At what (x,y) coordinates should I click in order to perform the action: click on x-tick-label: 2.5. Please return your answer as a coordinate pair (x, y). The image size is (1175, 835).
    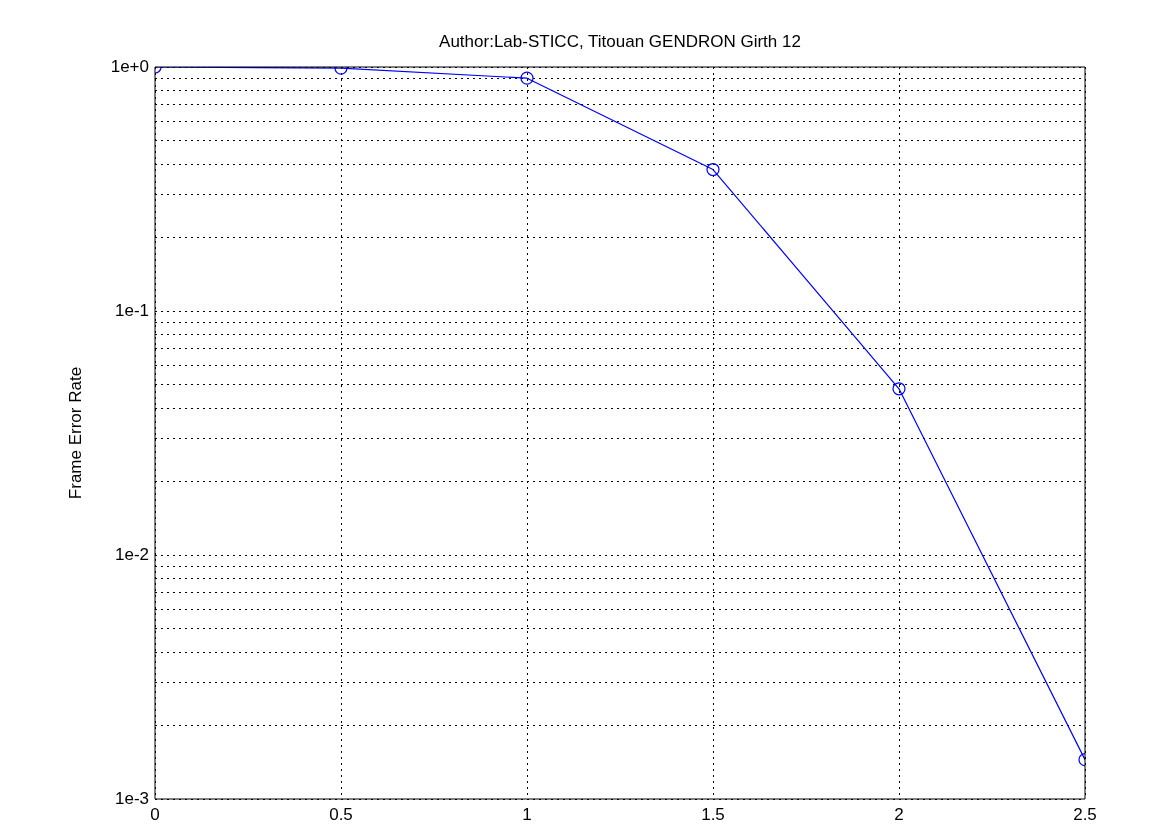
    Looking at the image, I should click on (1085, 814).